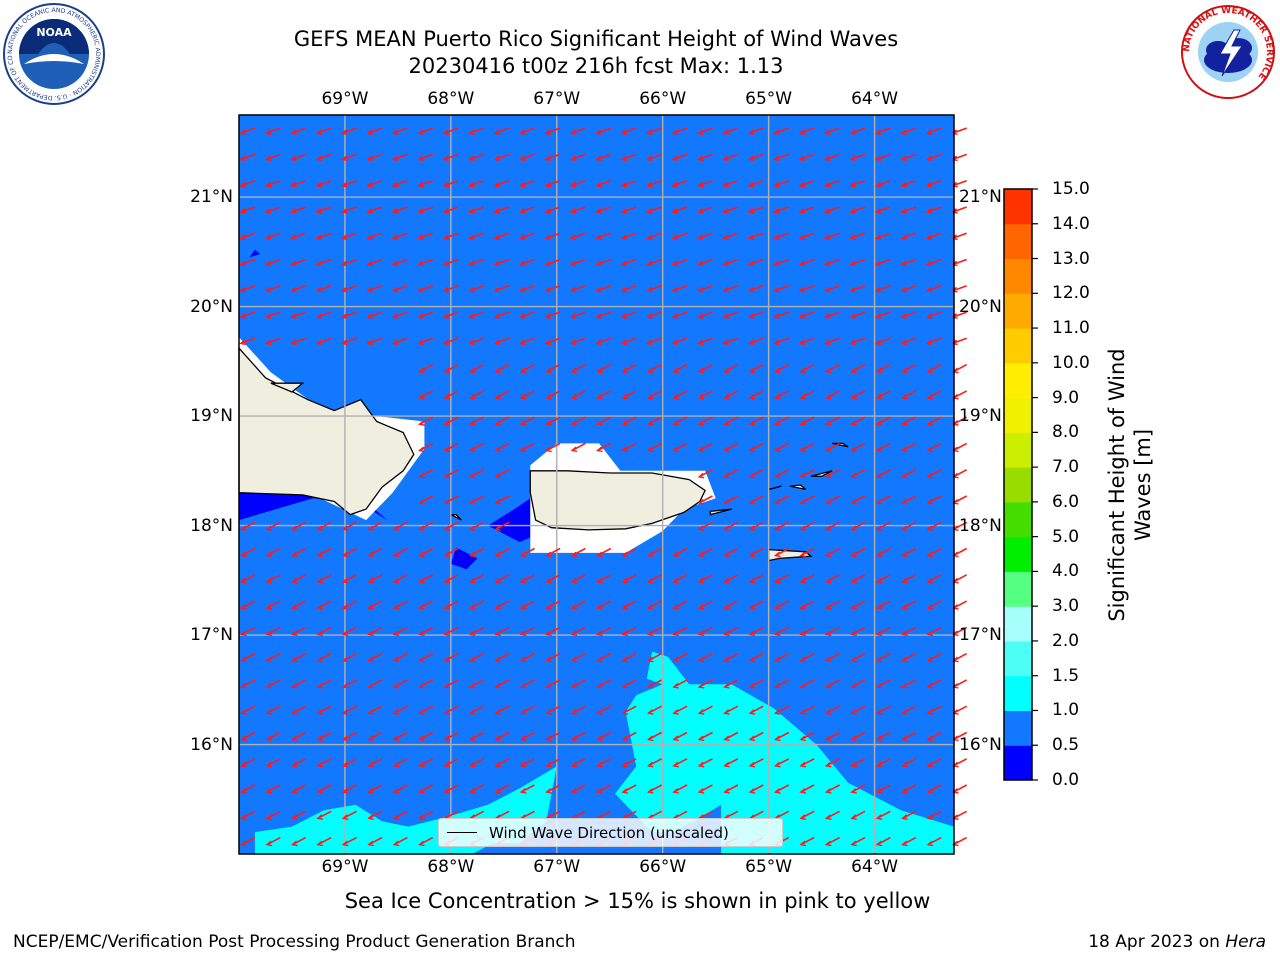 Image resolution: width=1280 pixels, height=960 pixels. Describe the element at coordinates (980, 525) in the screenshot. I see `lat-tick-label: 18°N` at that location.